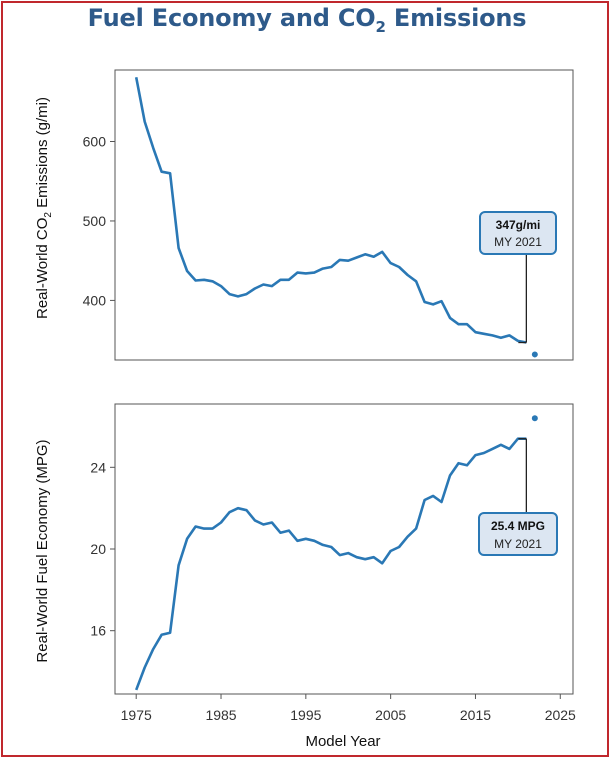 Image resolution: width=614 pixels, height=762 pixels. Describe the element at coordinates (305, 715) in the screenshot. I see `xtick-label: 1995` at that location.